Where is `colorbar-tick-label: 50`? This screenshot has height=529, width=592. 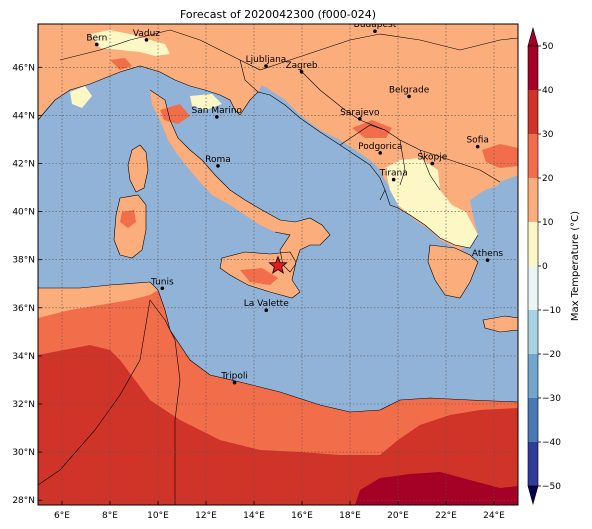
colorbar-tick-label: 50 is located at coordinates (548, 47).